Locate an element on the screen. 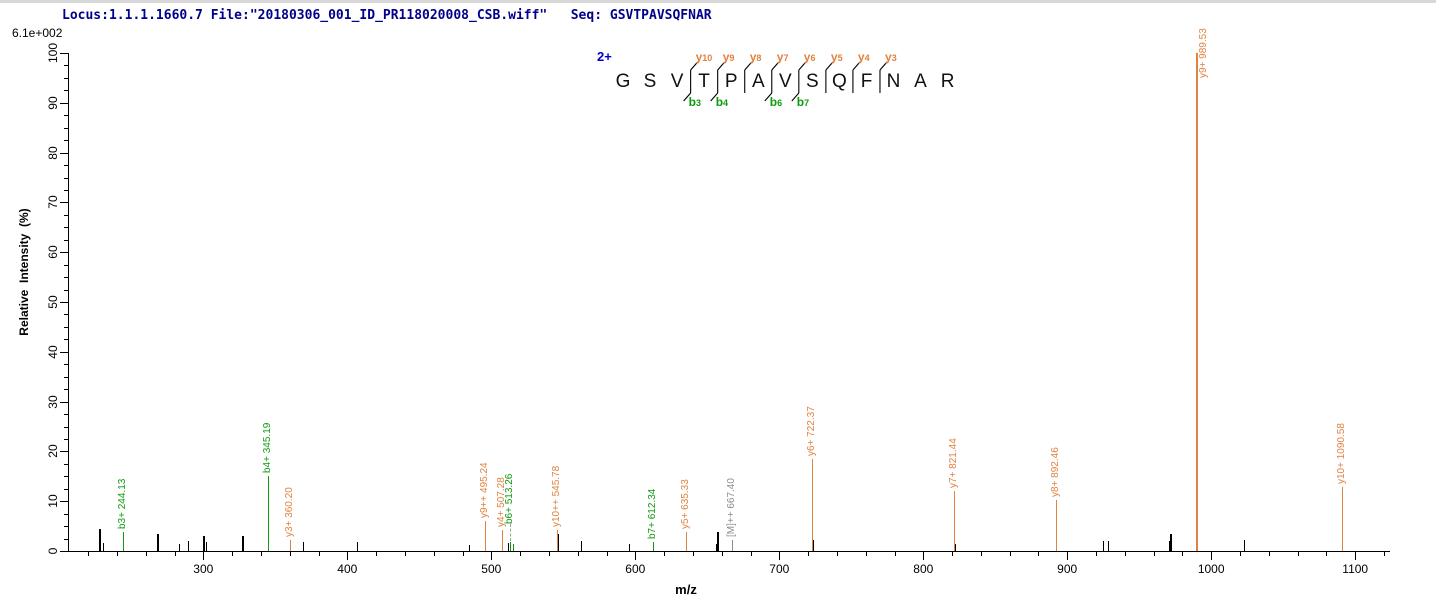 Image resolution: width=1436 pixels, height=611 pixels. y-tick-label: 0 is located at coordinates (53, 551).